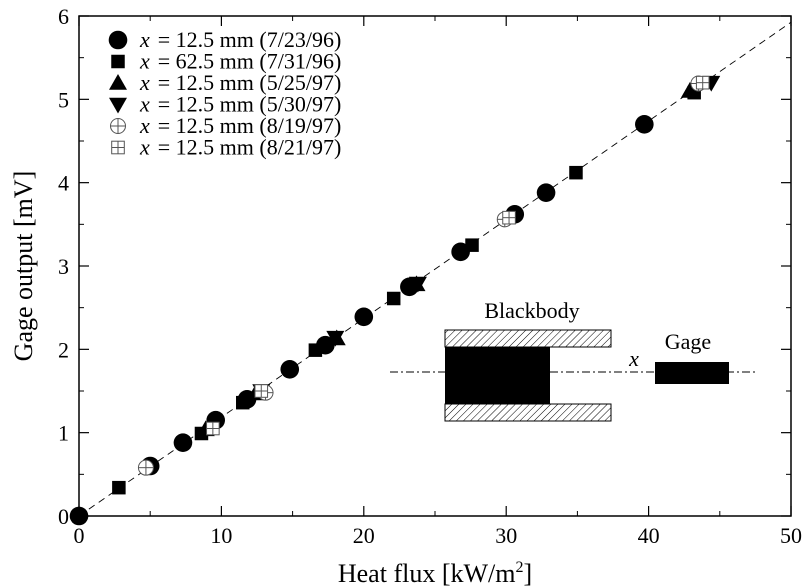 This screenshot has height=587, width=807. What do you see at coordinates (633, 358) in the screenshot?
I see `distance-label: x` at bounding box center [633, 358].